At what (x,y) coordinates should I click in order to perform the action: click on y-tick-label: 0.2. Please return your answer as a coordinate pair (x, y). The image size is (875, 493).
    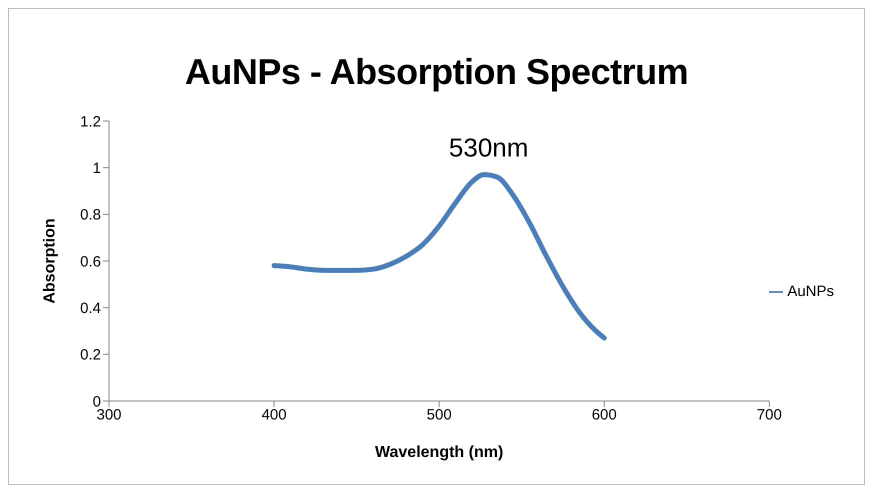
    Looking at the image, I should click on (90, 355).